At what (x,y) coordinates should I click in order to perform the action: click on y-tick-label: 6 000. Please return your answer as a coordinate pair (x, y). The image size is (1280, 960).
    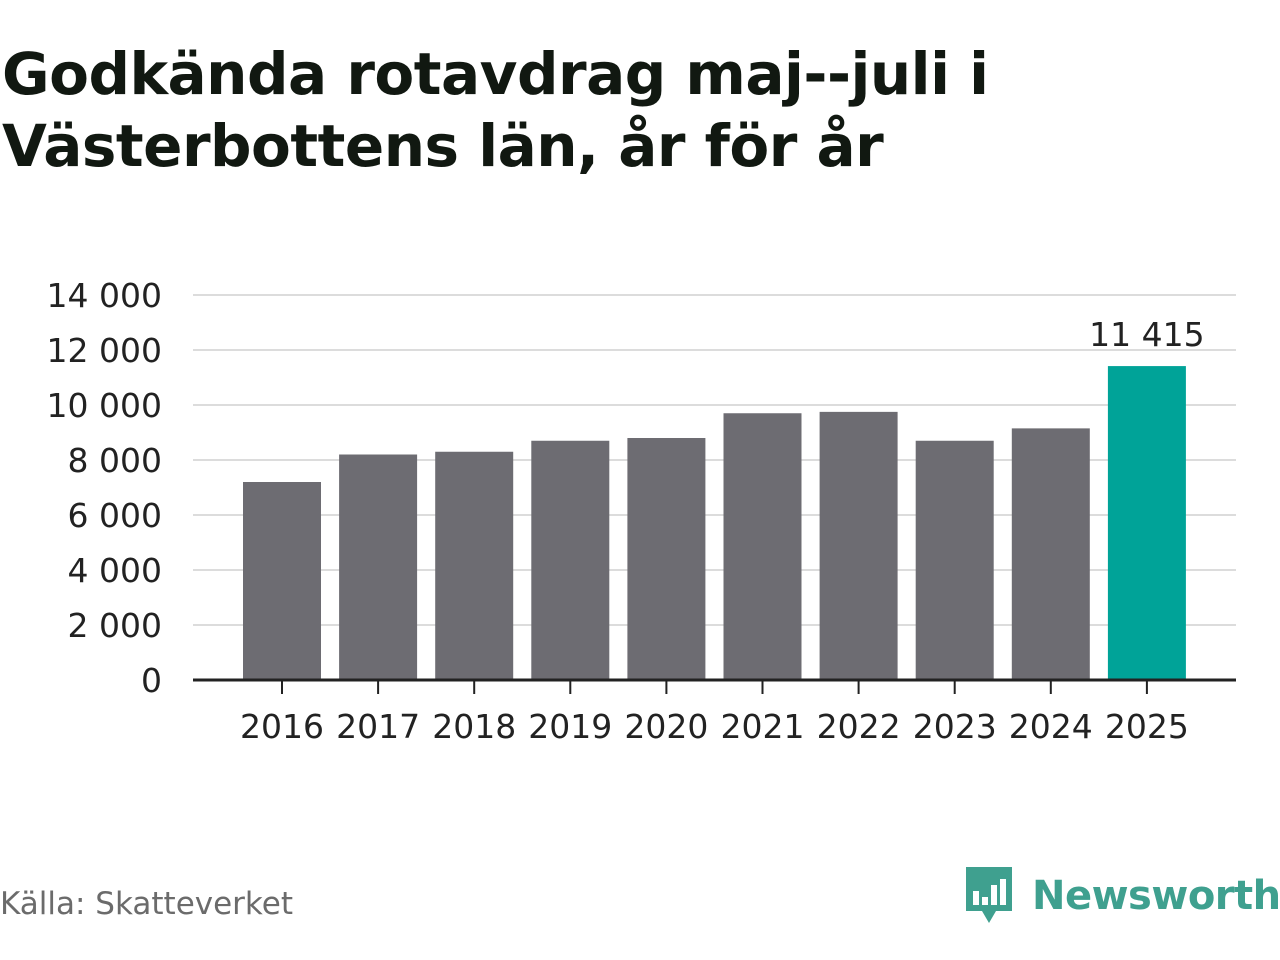
    Looking at the image, I should click on (115, 515).